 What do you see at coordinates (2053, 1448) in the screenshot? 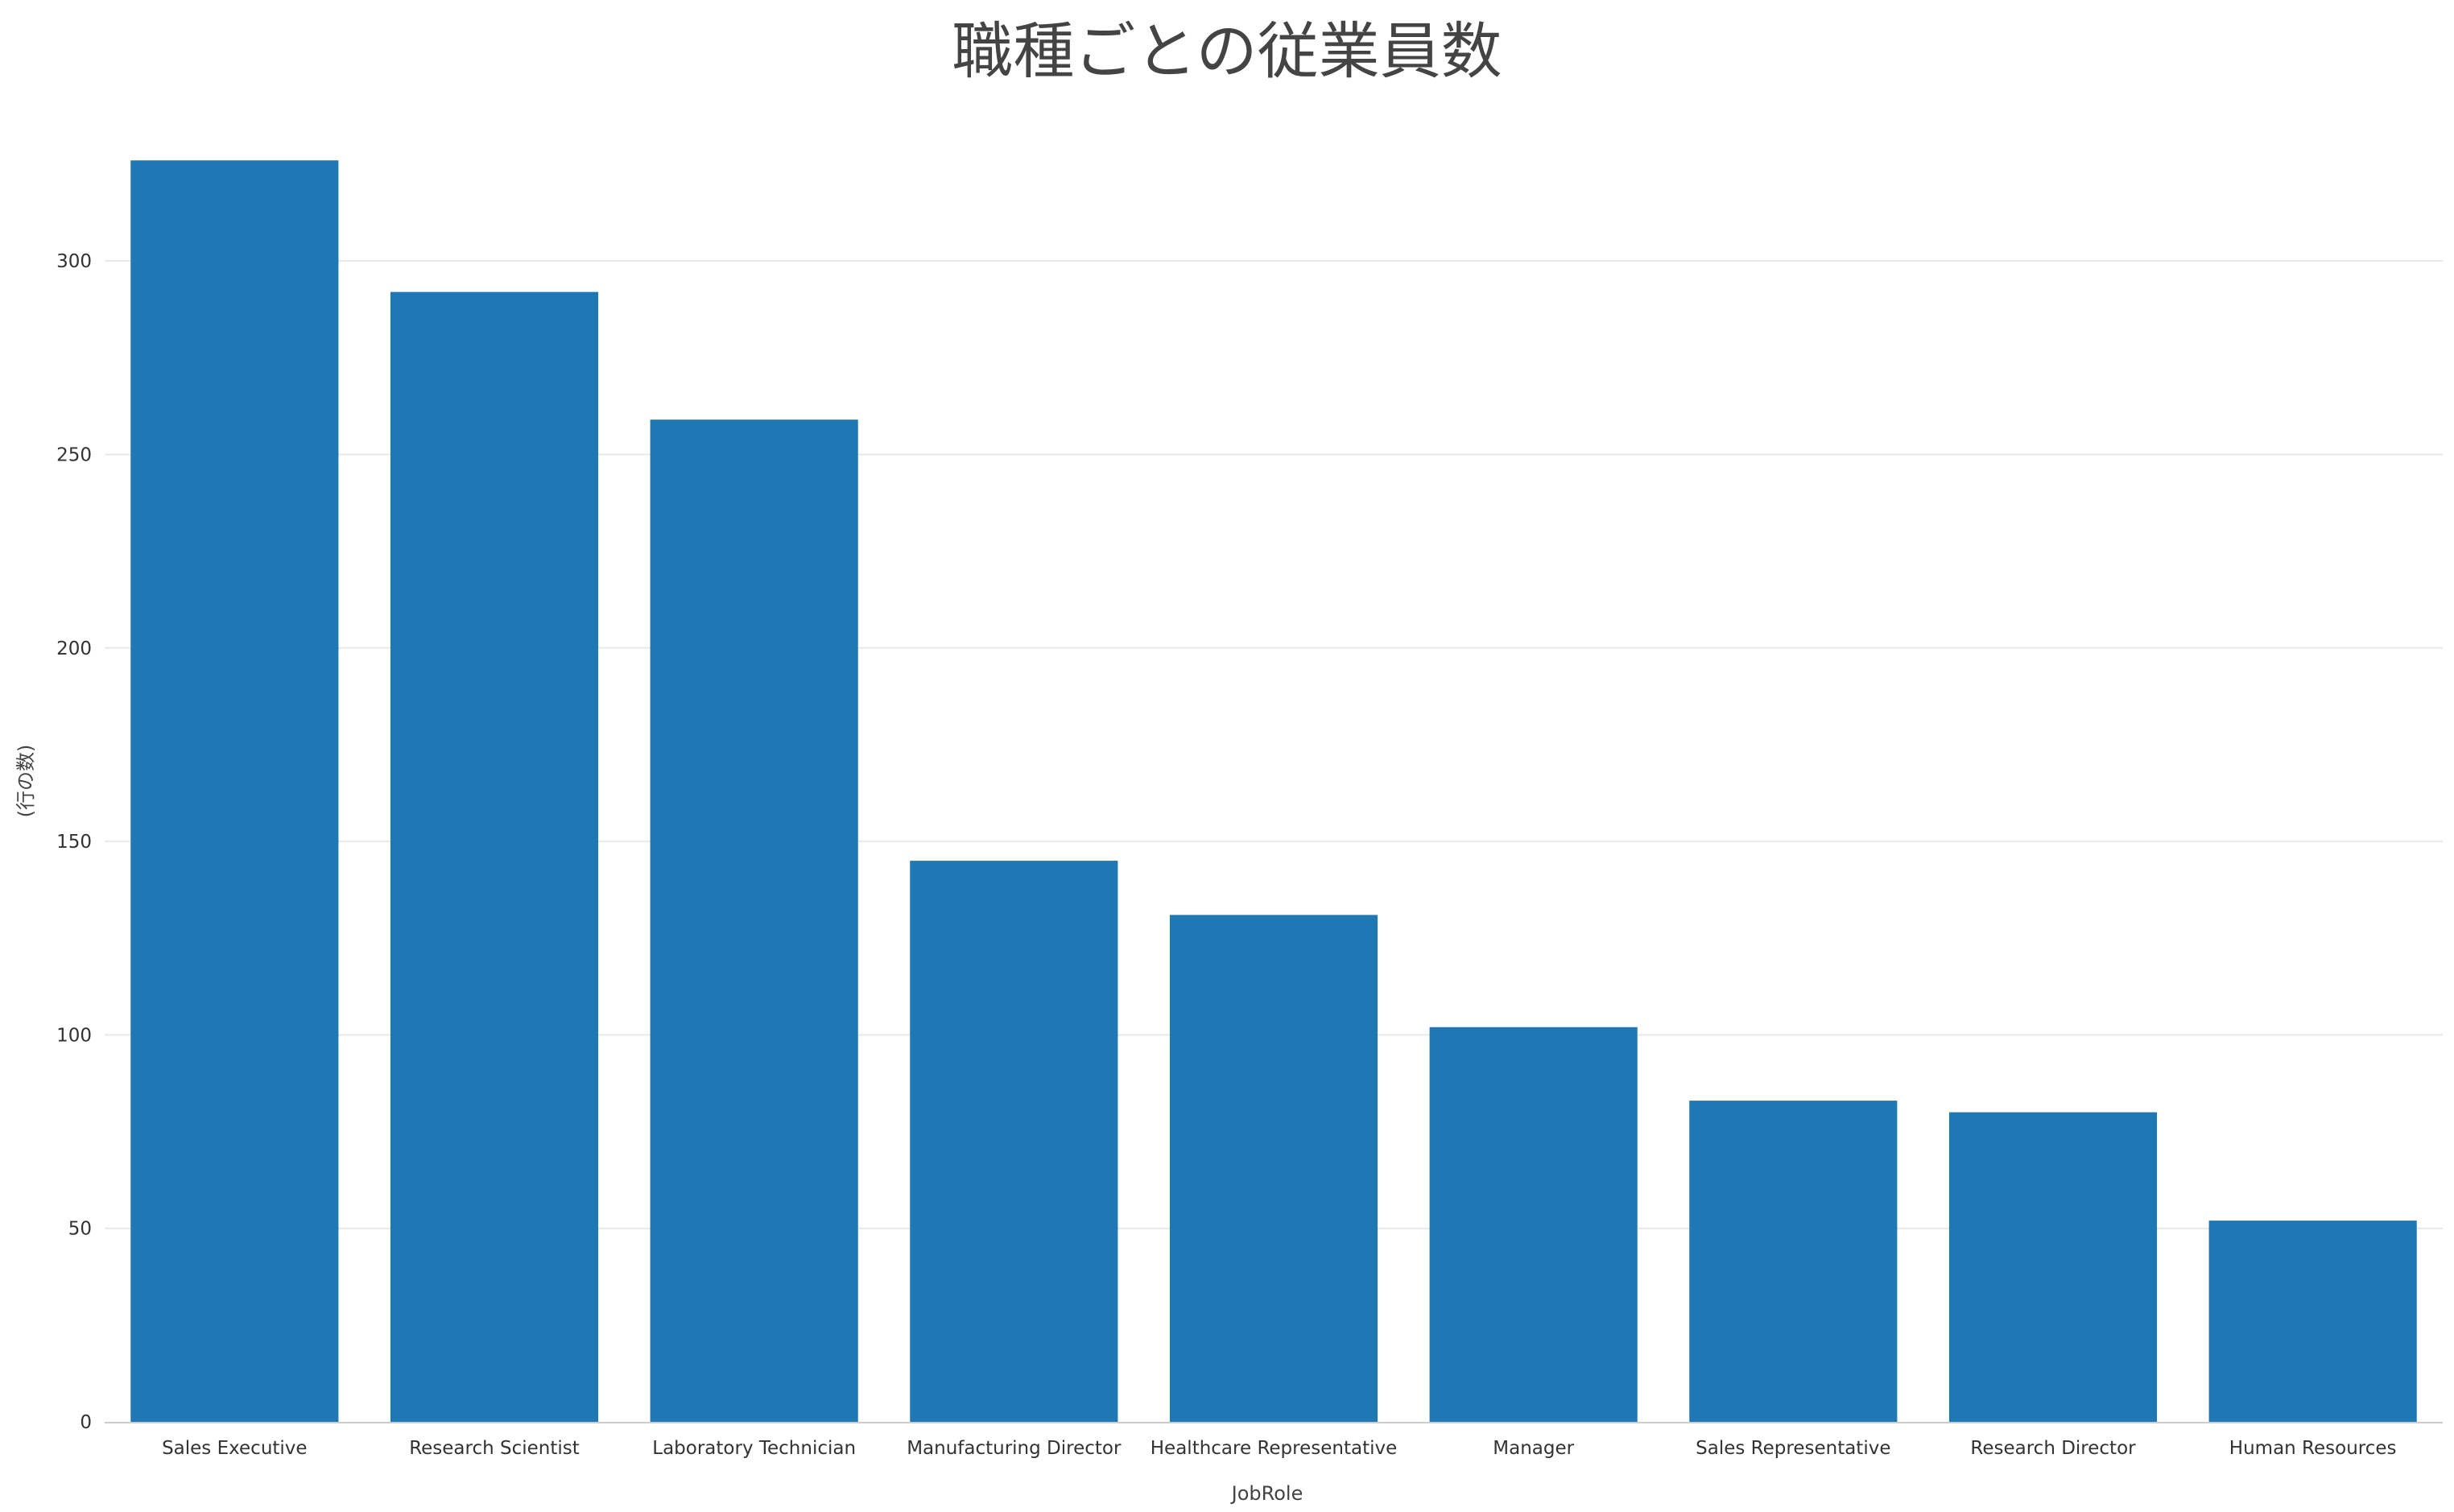
I see `x-tick-label: Research Director` at bounding box center [2053, 1448].